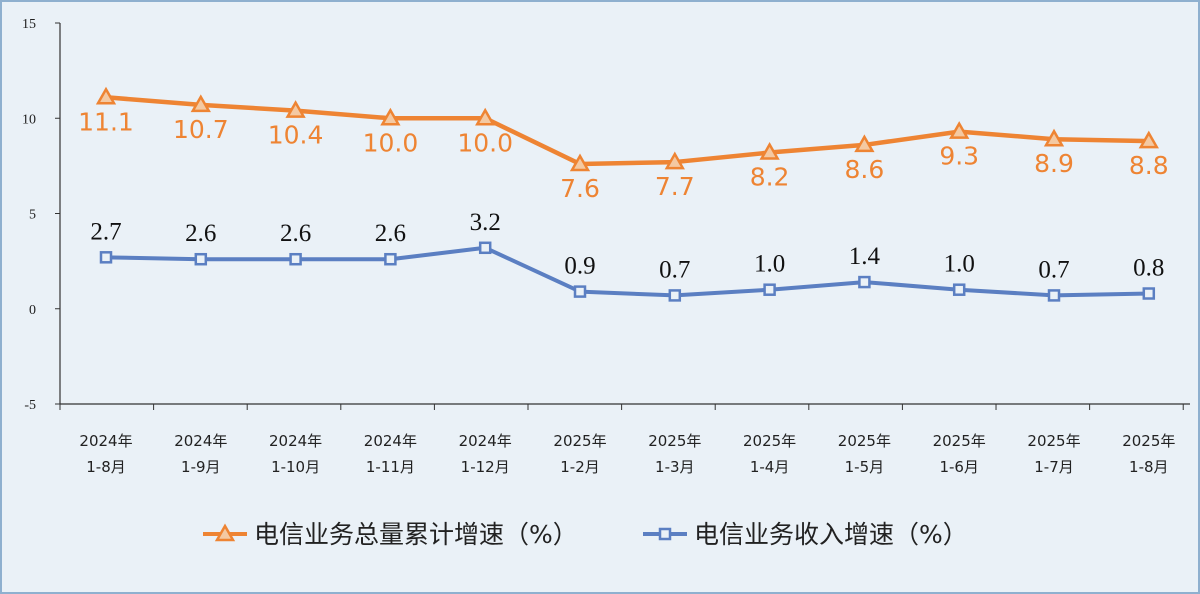  What do you see at coordinates (225, 532) in the screenshot?
I see `legend-triangle-icon` at bounding box center [225, 532].